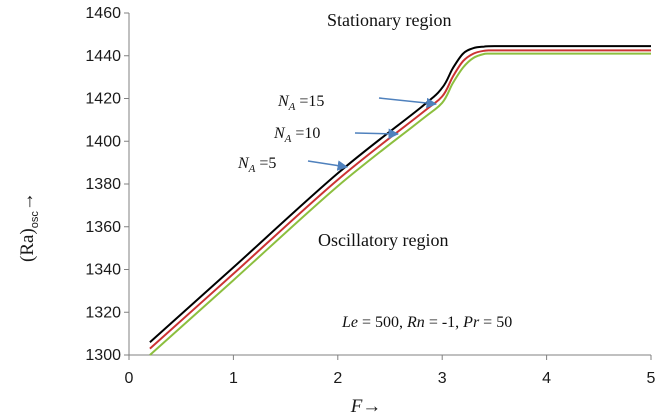 This screenshot has height=417, width=669. What do you see at coordinates (279, 133) in the screenshot?
I see `series-label-na10-var: N` at bounding box center [279, 133].